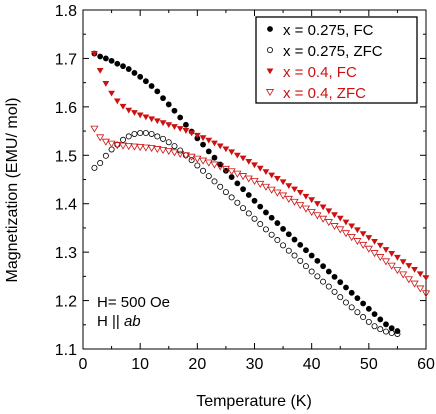 The image size is (436, 414). What do you see at coordinates (66, 156) in the screenshot?
I see `y-tick-label: 1.5` at bounding box center [66, 156].